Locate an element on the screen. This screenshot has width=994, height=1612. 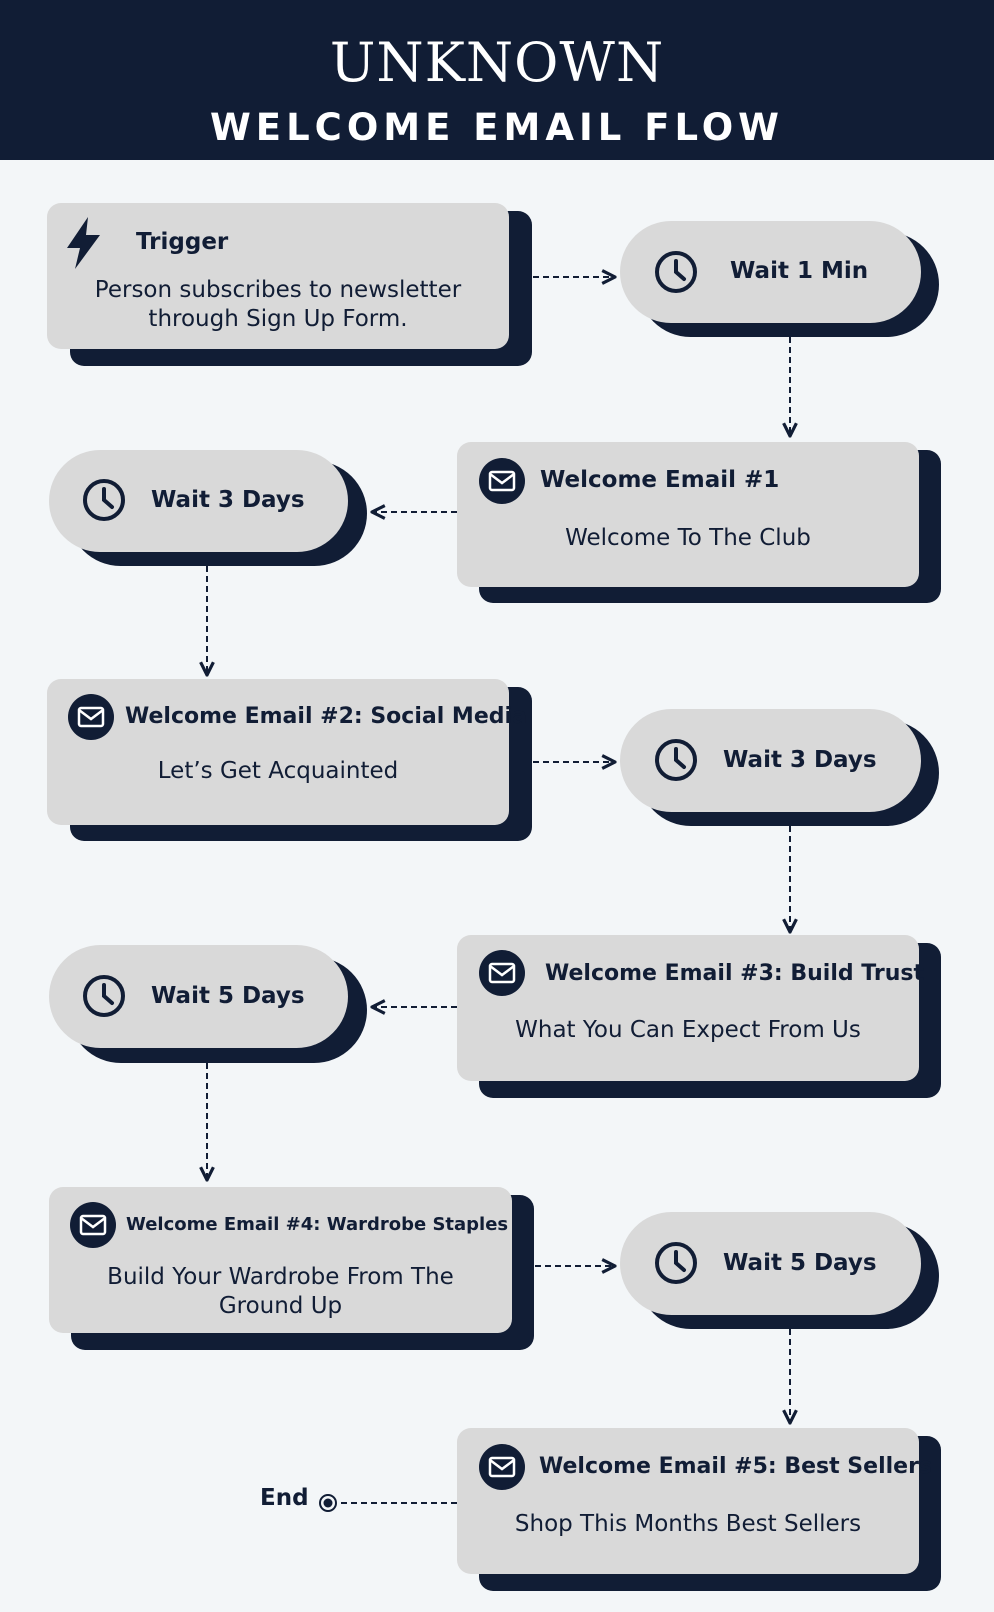
wait-2-label: Wait 3 Days is located at coordinates (228, 500).